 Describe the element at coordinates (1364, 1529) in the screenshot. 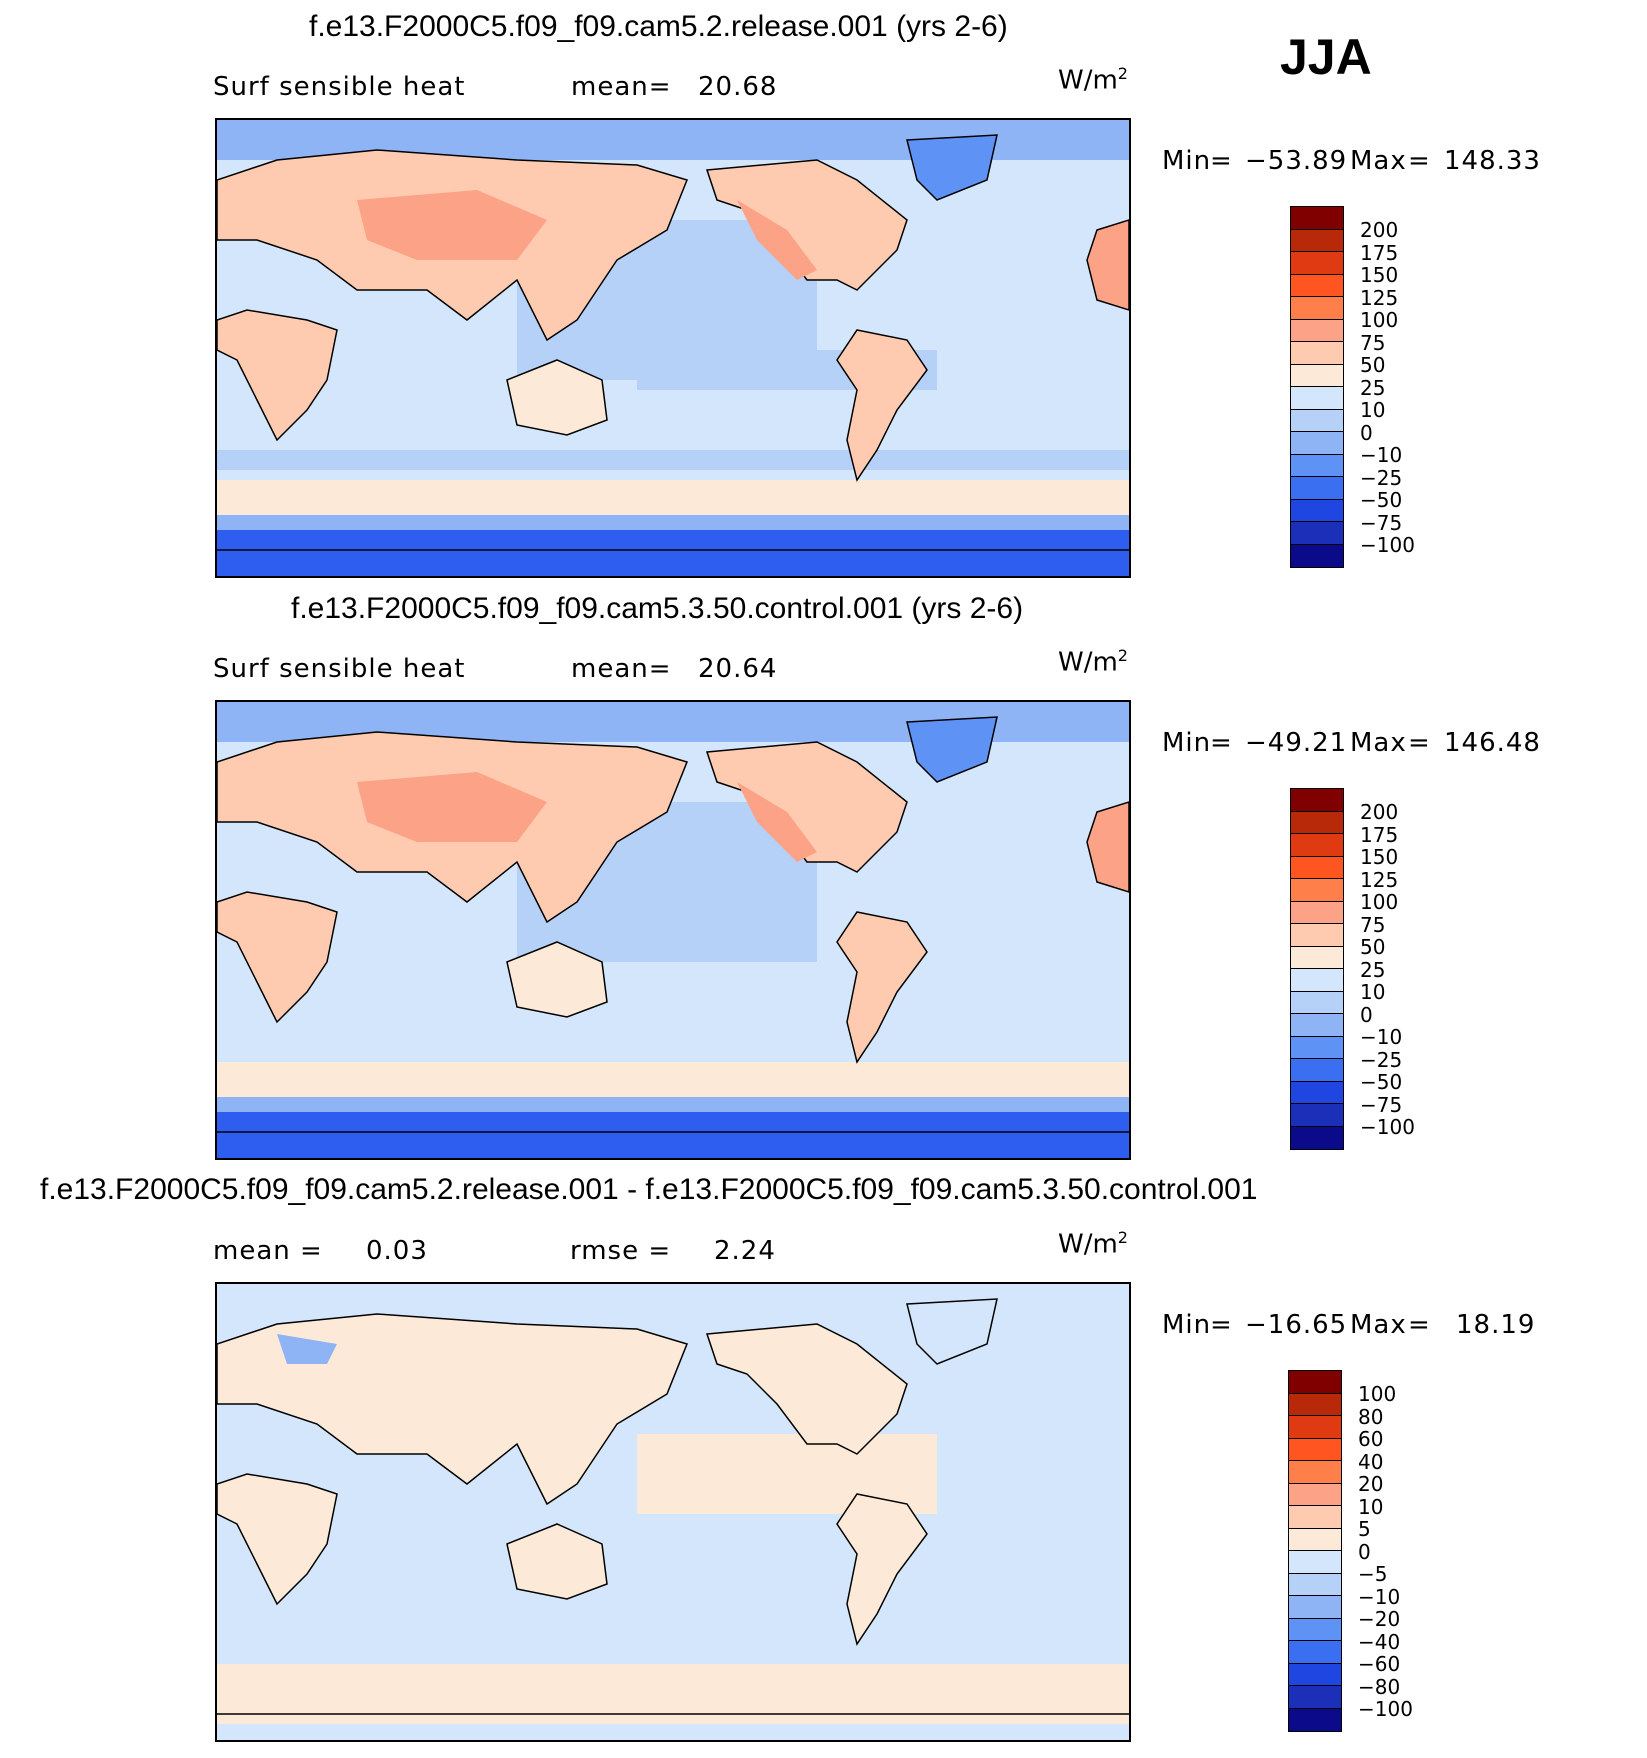

I see `colorbar-level-label: 5` at that location.